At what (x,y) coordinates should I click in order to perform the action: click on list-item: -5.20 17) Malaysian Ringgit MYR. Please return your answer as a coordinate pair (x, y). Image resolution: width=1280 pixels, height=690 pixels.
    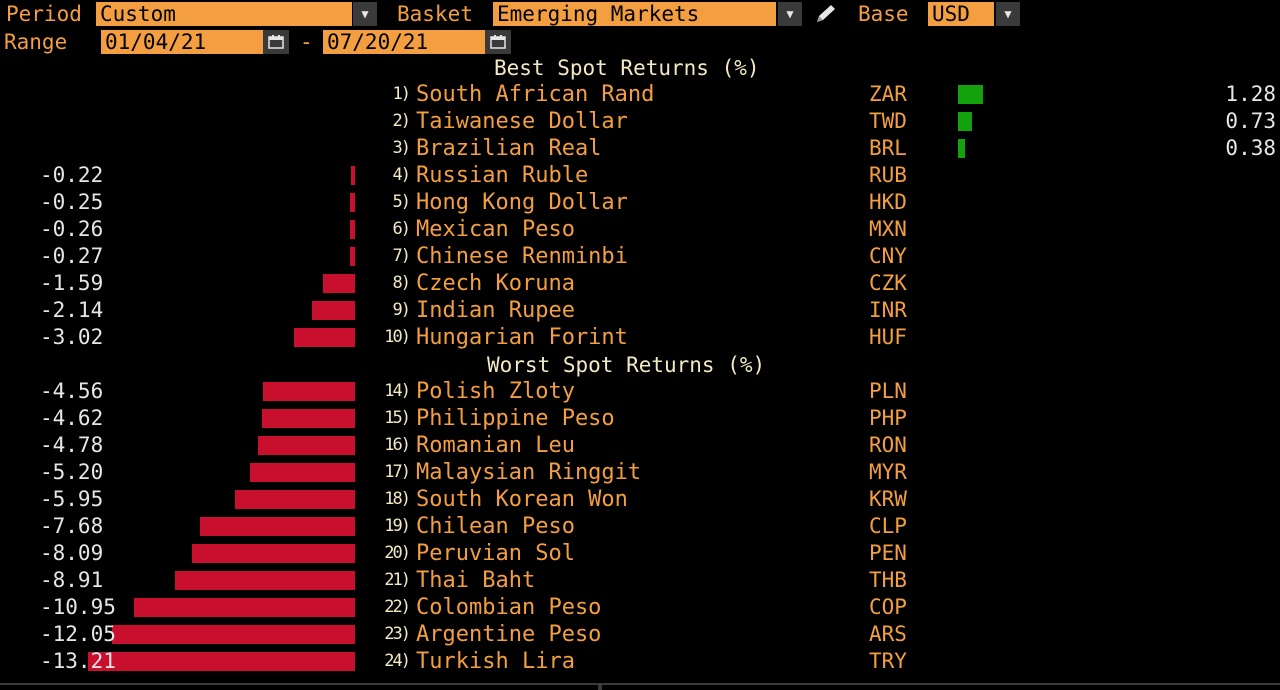
    Looking at the image, I should click on (640, 472).